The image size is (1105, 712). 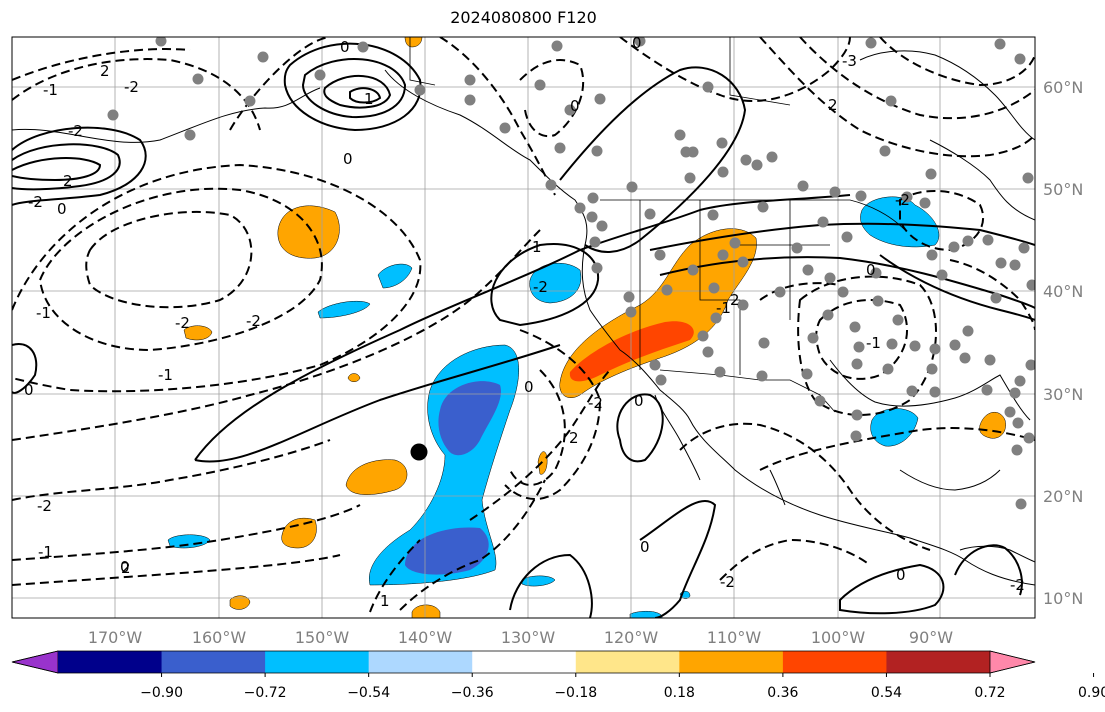 What do you see at coordinates (631, 637) in the screenshot?
I see `lon-tick-label: 120°W` at bounding box center [631, 637].